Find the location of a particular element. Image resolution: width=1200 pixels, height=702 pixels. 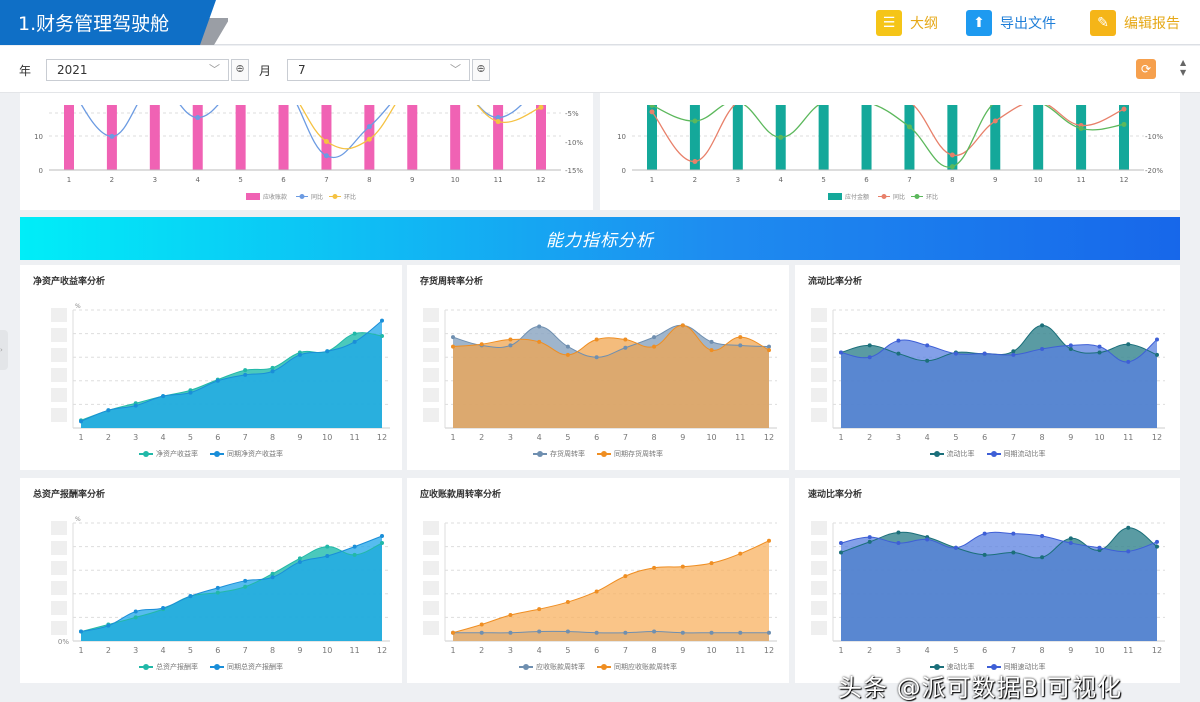

month-select: 7 ﹀ is located at coordinates (378, 70).